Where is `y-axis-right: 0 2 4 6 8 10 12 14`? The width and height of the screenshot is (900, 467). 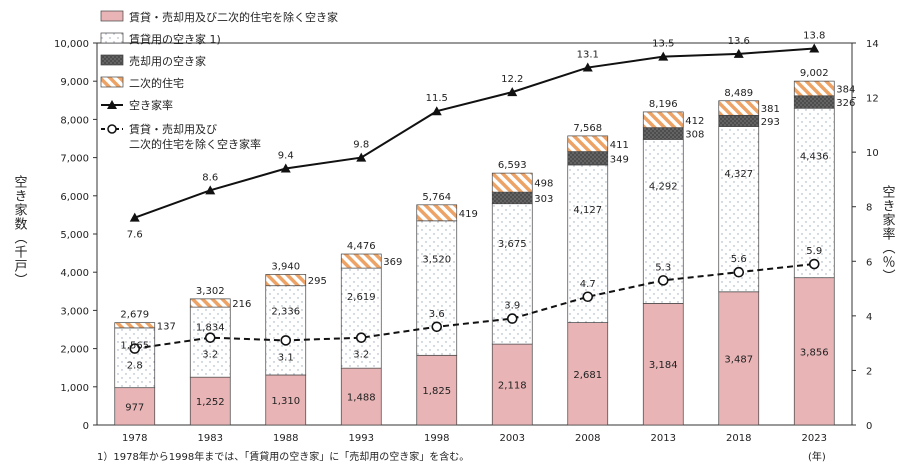
y-axis-right: 0 2 4 6 8 10 12 14 is located at coordinates (865, 235).